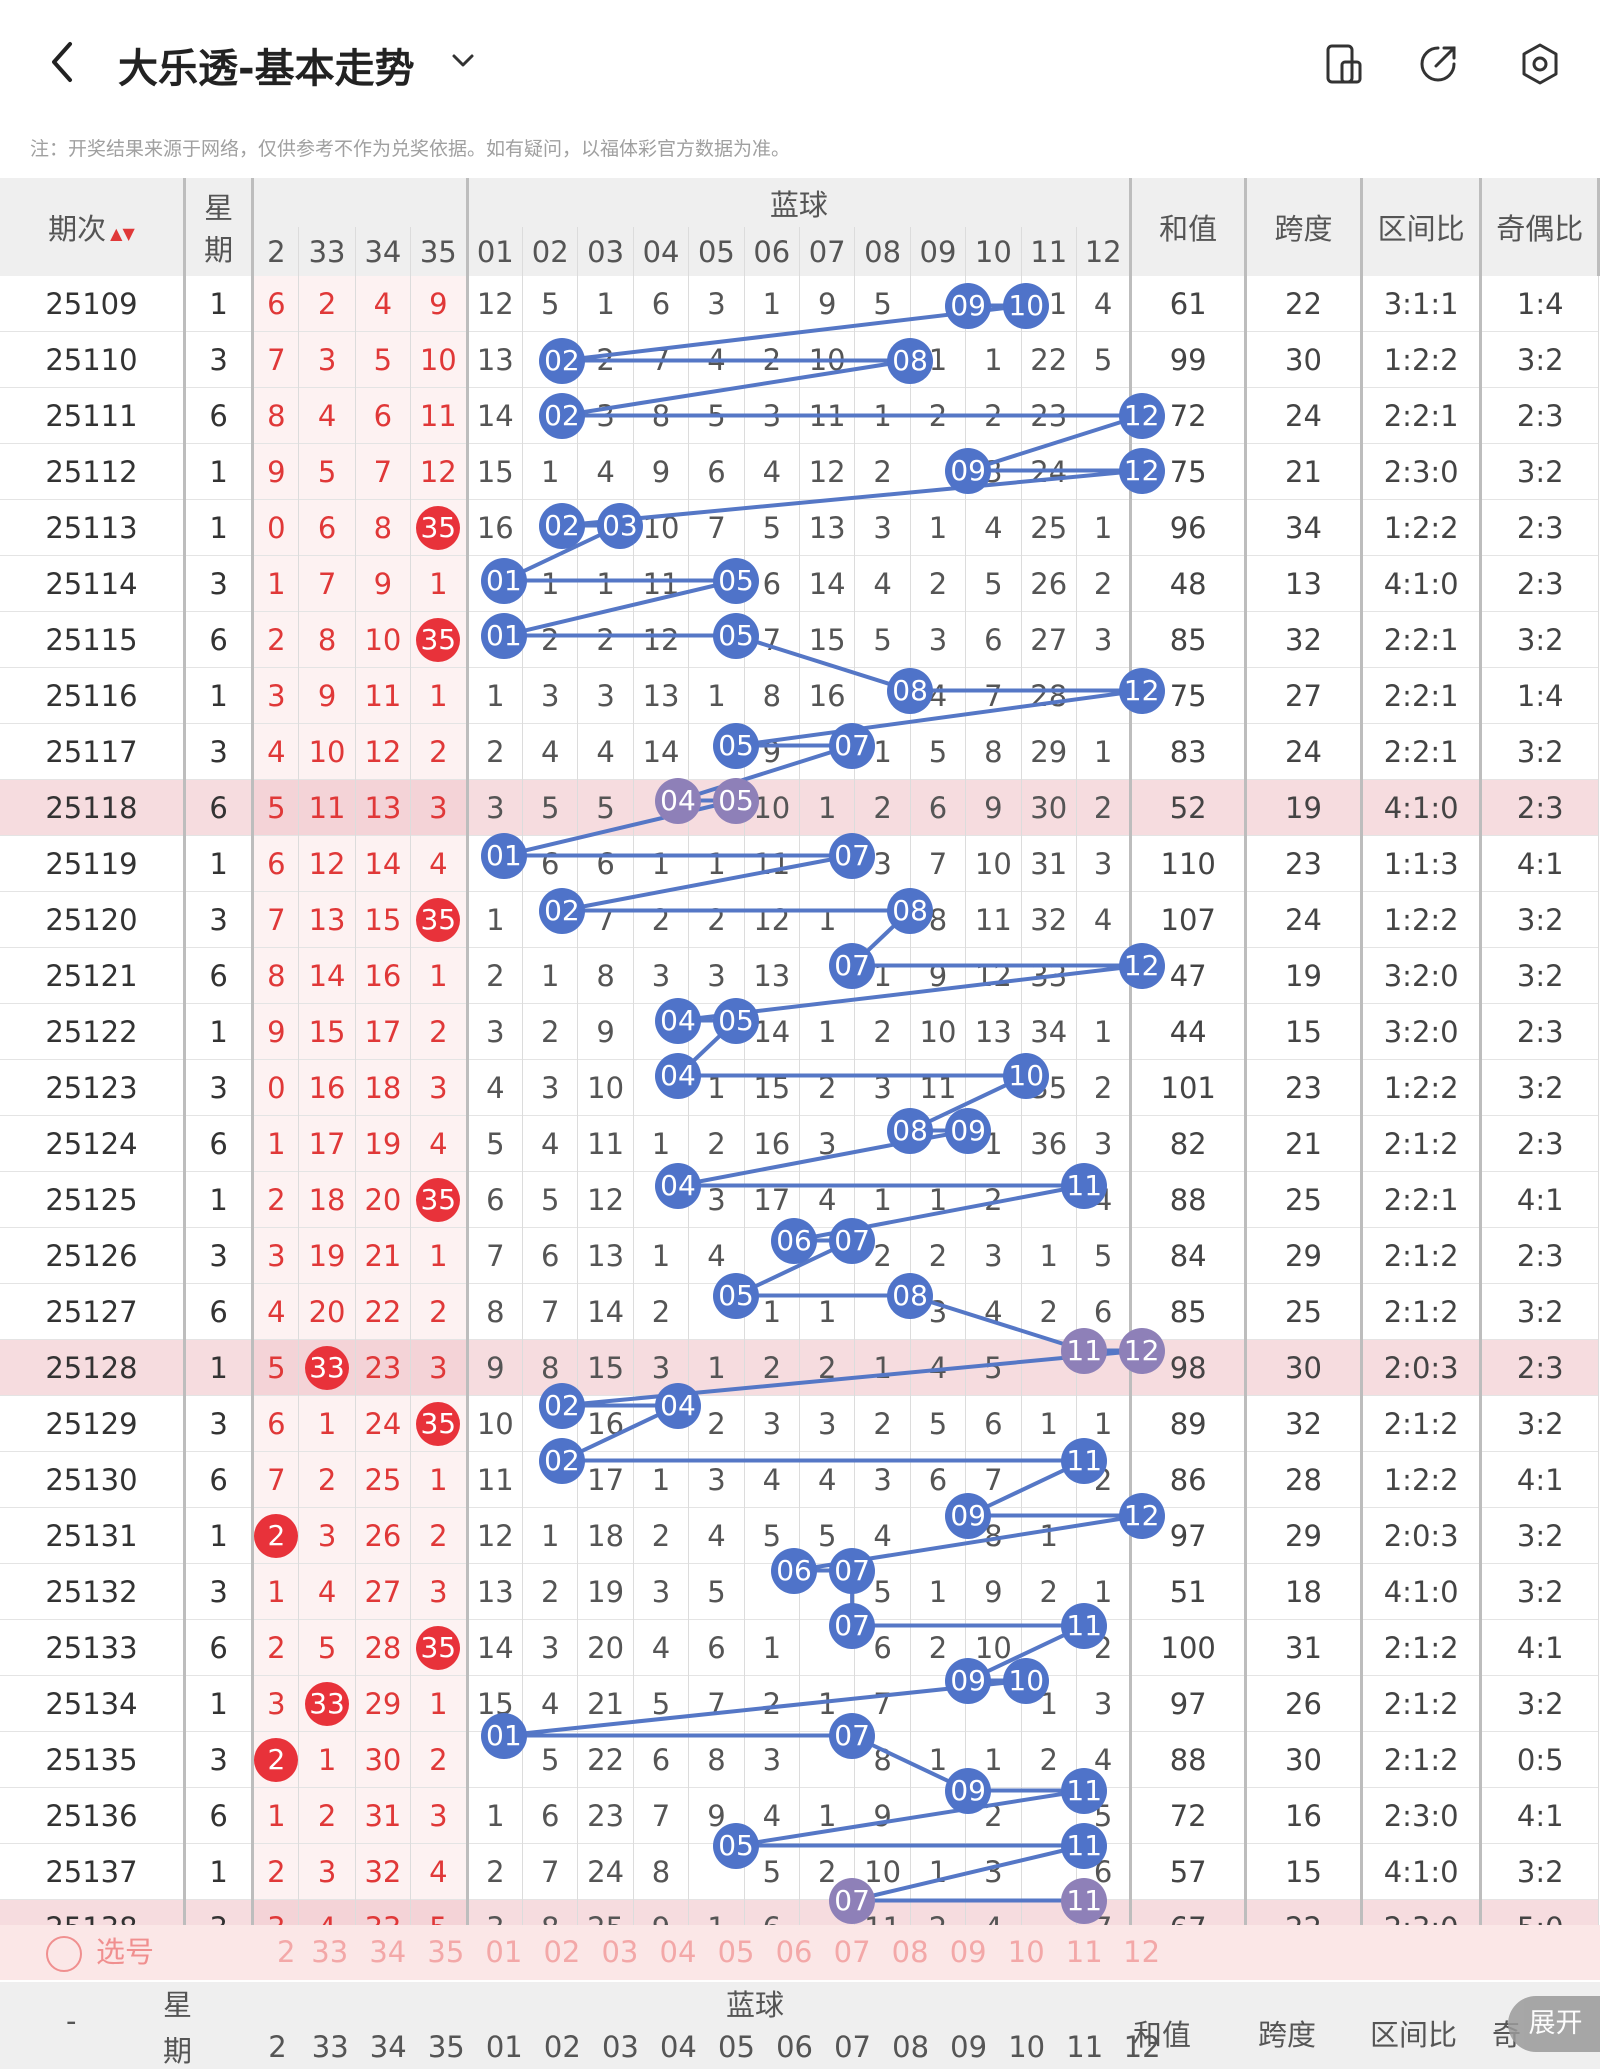  Describe the element at coordinates (1084, 1952) in the screenshot. I see `select-blue-ball: 11` at that location.